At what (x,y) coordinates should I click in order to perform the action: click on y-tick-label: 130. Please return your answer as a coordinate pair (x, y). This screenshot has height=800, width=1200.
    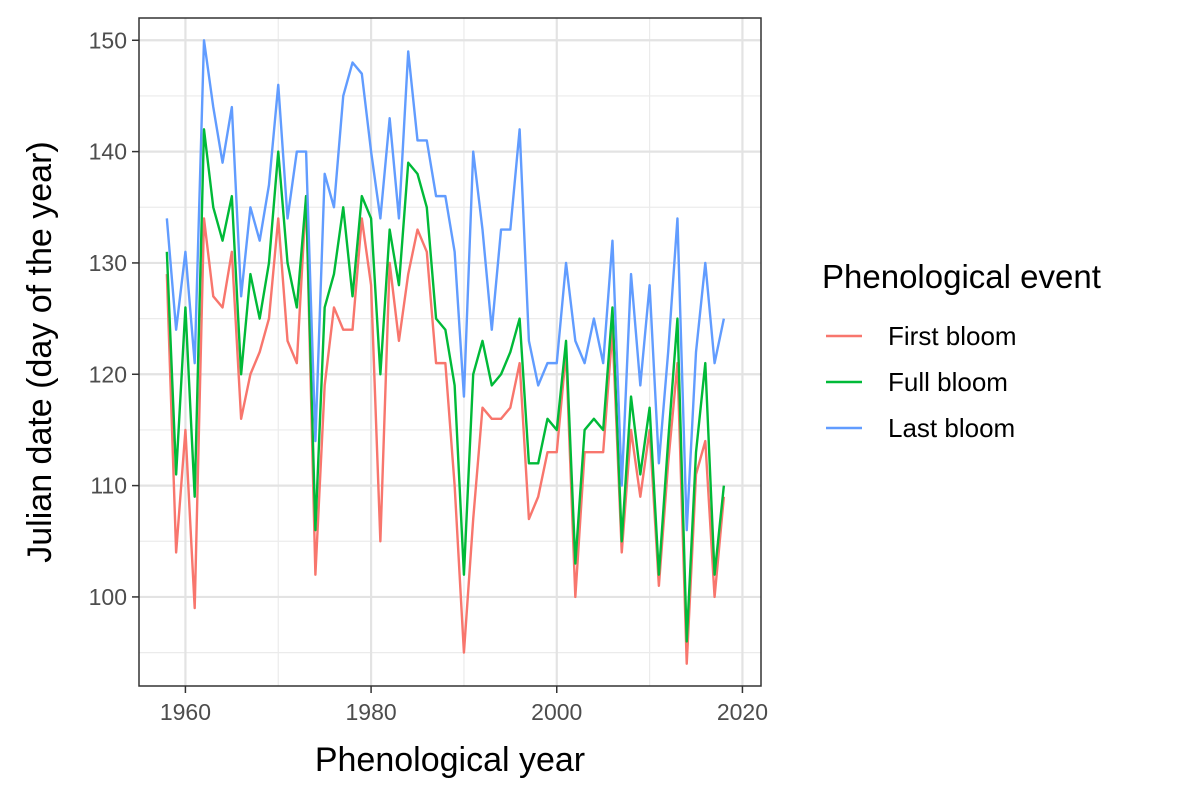
    Looking at the image, I should click on (108, 263).